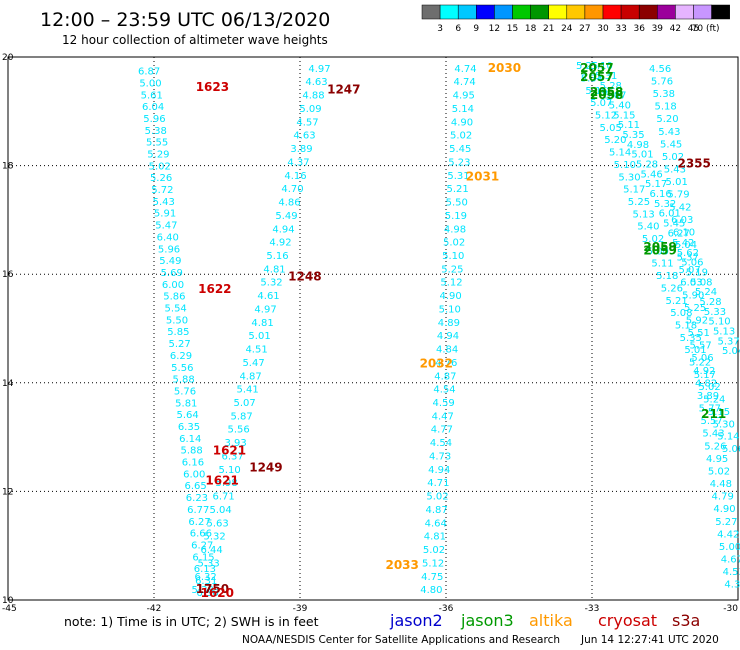  What do you see at coordinates (304, 276) in the screenshot?
I see `time-label: 1248` at bounding box center [304, 276].